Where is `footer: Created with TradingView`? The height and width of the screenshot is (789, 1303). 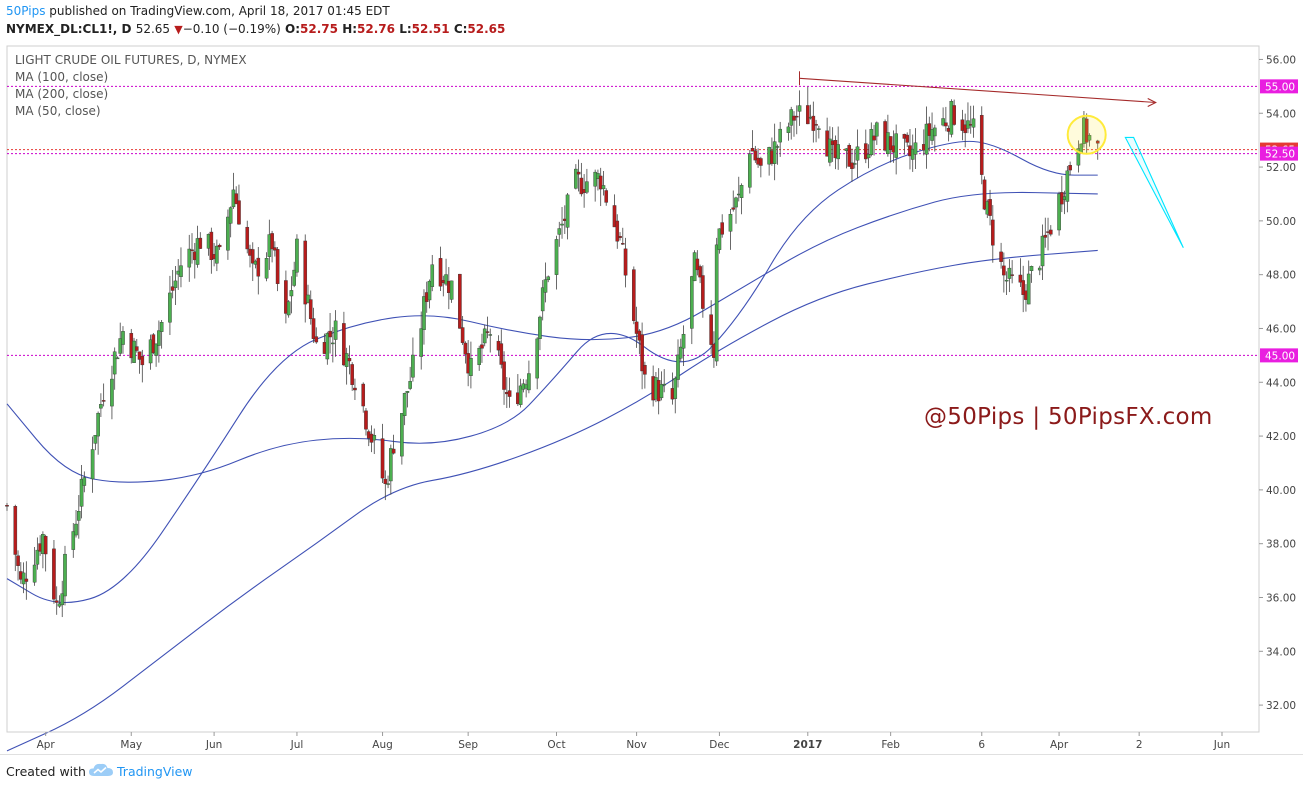 footer: Created with TradingView is located at coordinates (651, 771).